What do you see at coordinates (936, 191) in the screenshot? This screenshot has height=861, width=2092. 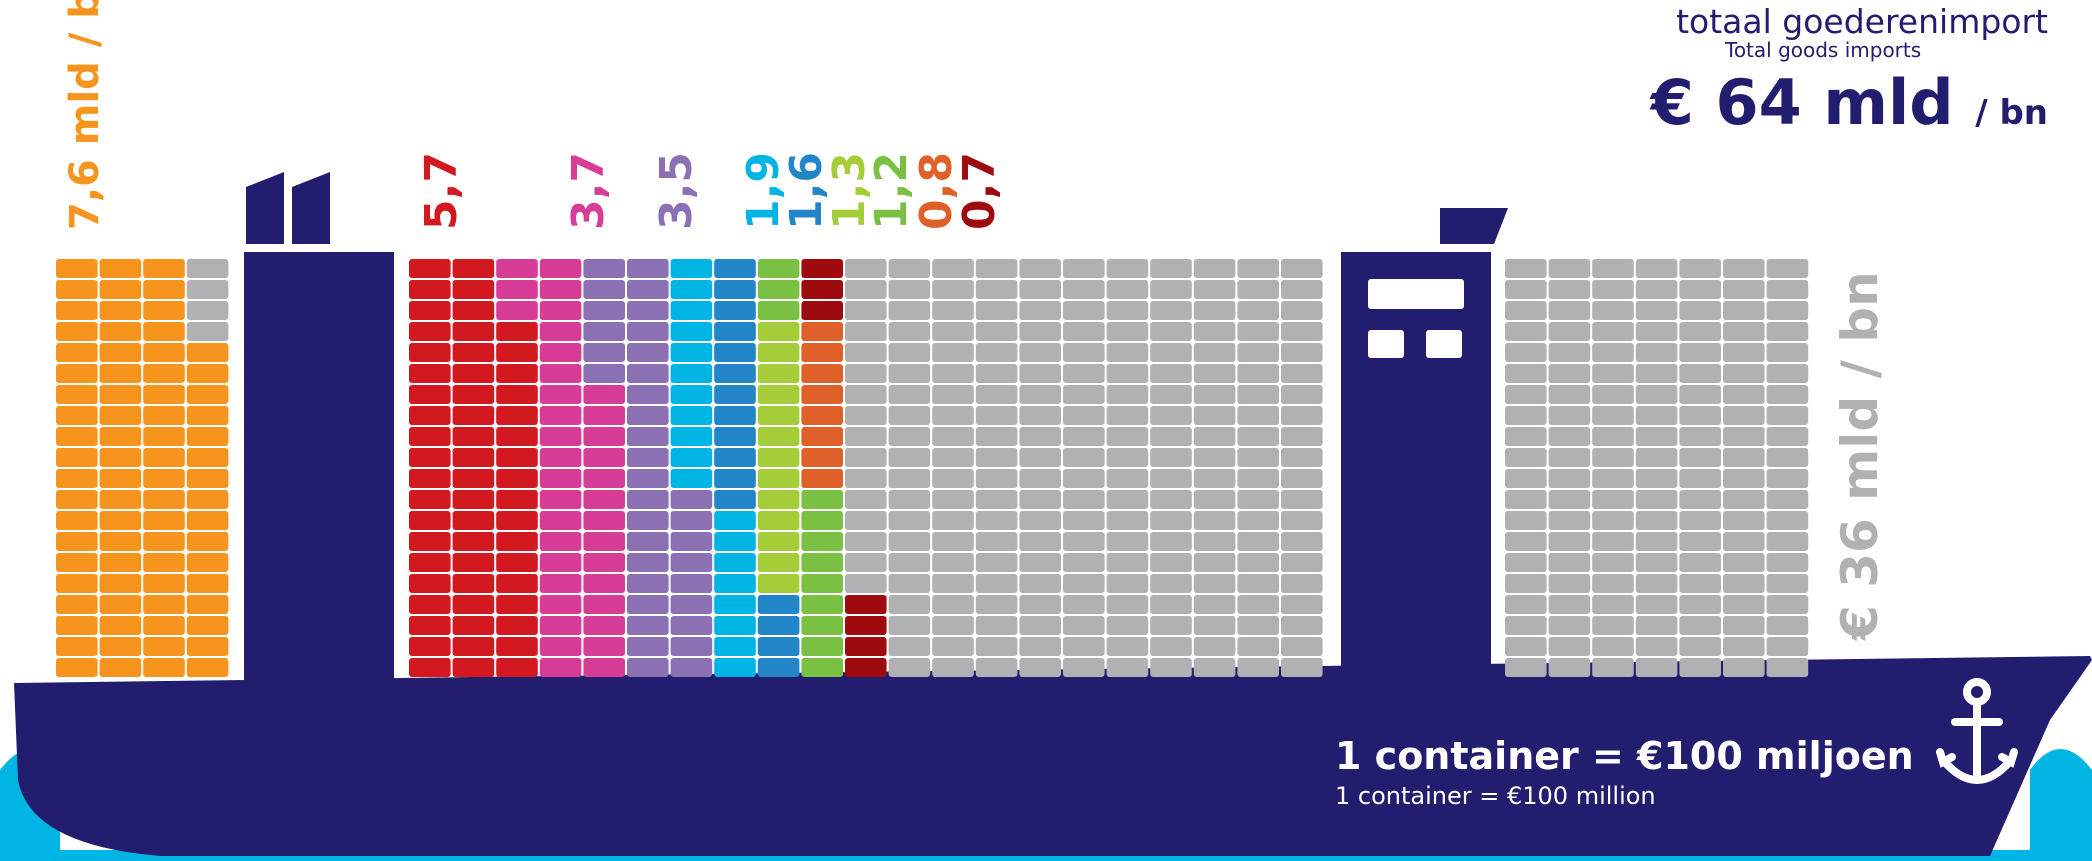 I see `value-label: 0,8` at bounding box center [936, 191].